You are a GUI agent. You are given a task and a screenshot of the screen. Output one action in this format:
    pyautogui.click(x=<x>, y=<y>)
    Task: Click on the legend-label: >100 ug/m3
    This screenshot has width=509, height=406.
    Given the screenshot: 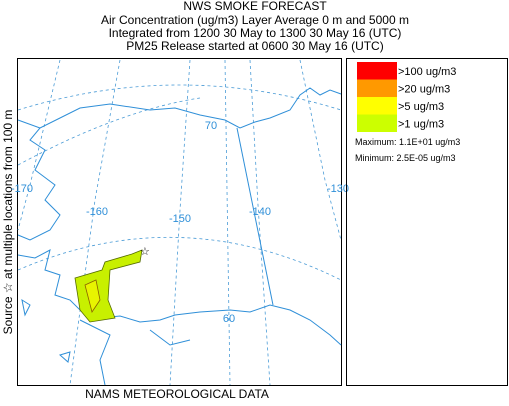 What is the action you would take?
    pyautogui.click(x=427, y=72)
    